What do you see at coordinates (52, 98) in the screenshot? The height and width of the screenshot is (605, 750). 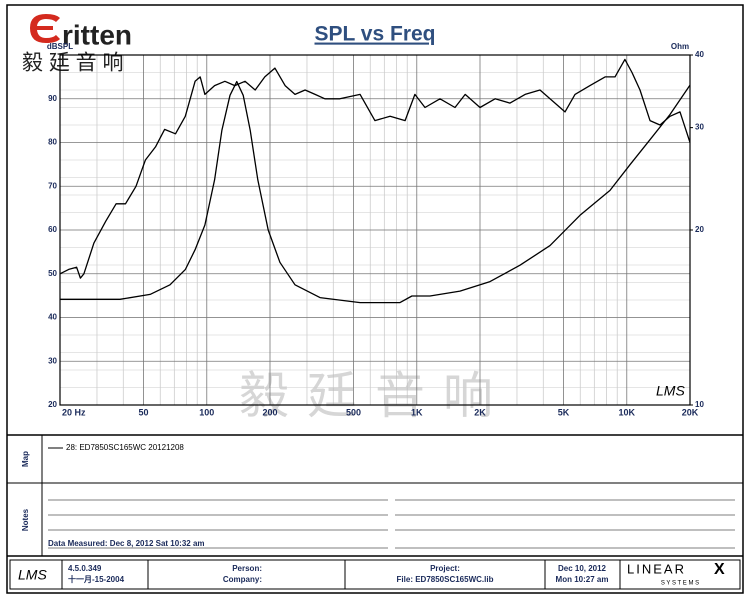 I see `y-tick-label: 90` at bounding box center [52, 98].